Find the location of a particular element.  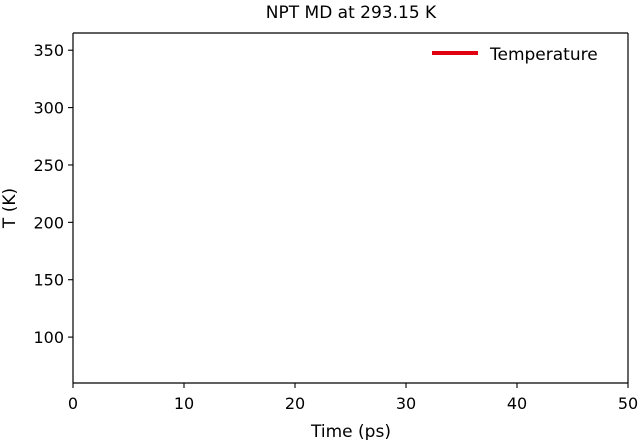

x-tick-label: 50 is located at coordinates (628, 403).